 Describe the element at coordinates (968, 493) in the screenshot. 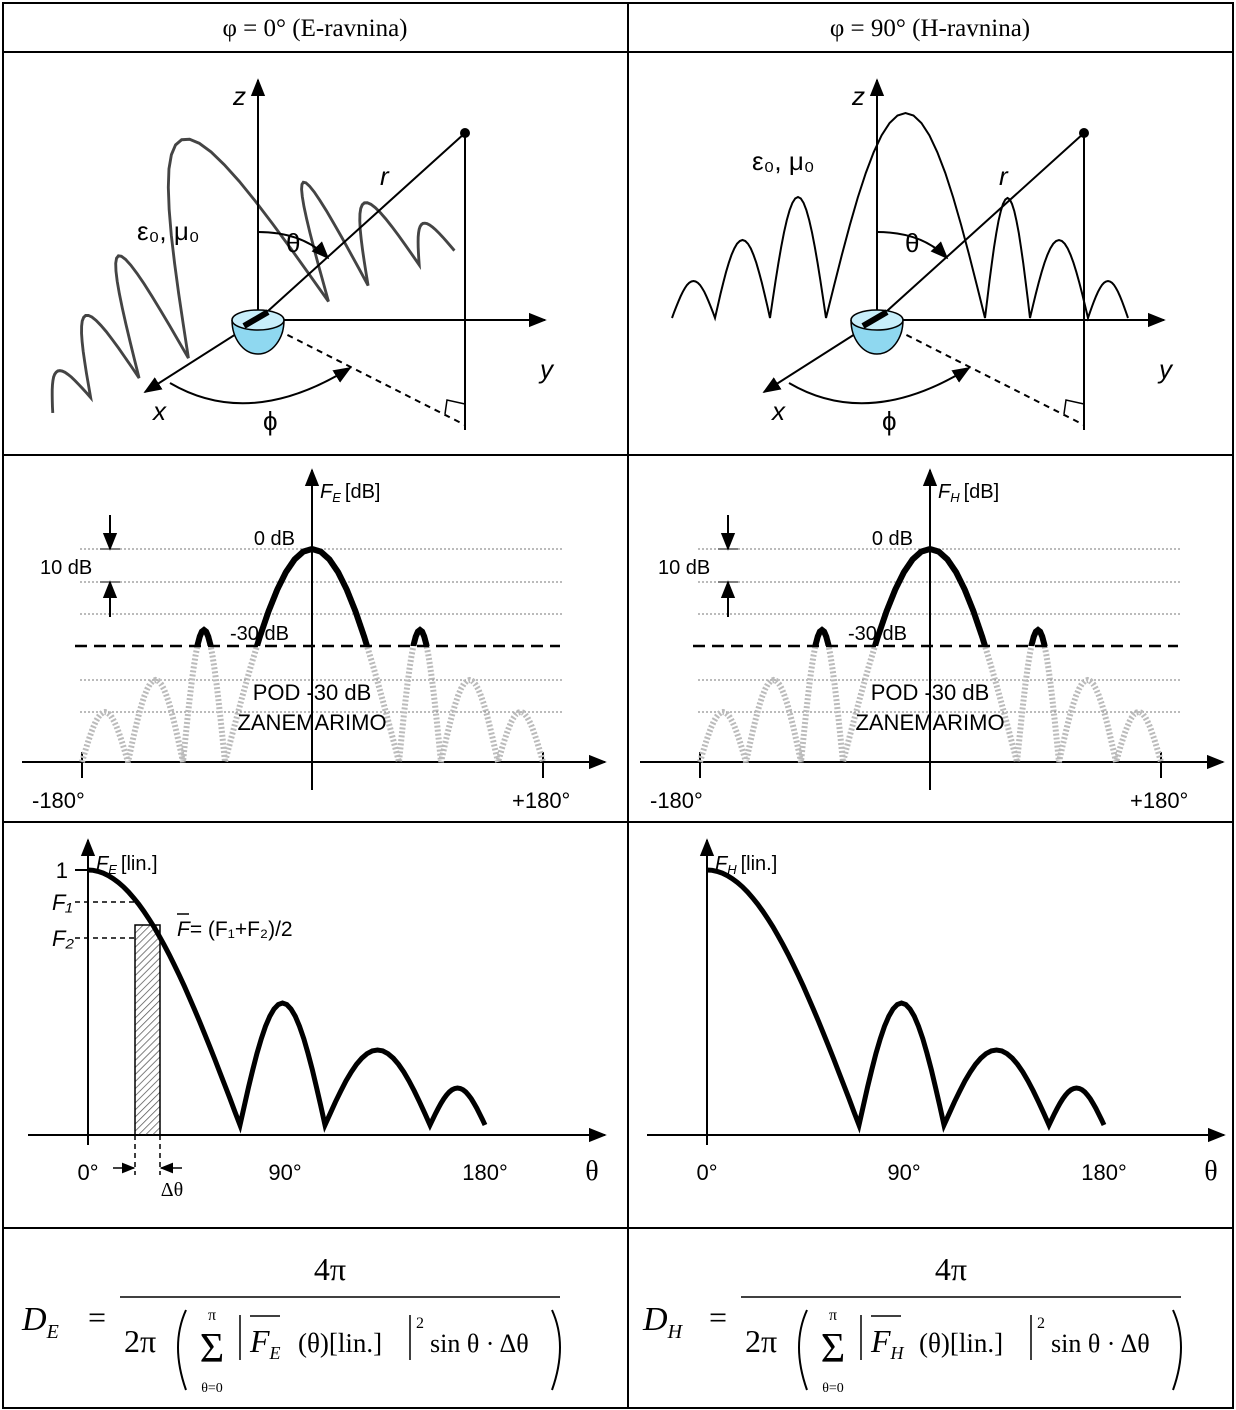

I see `axis-title: FH [dB]` at that location.